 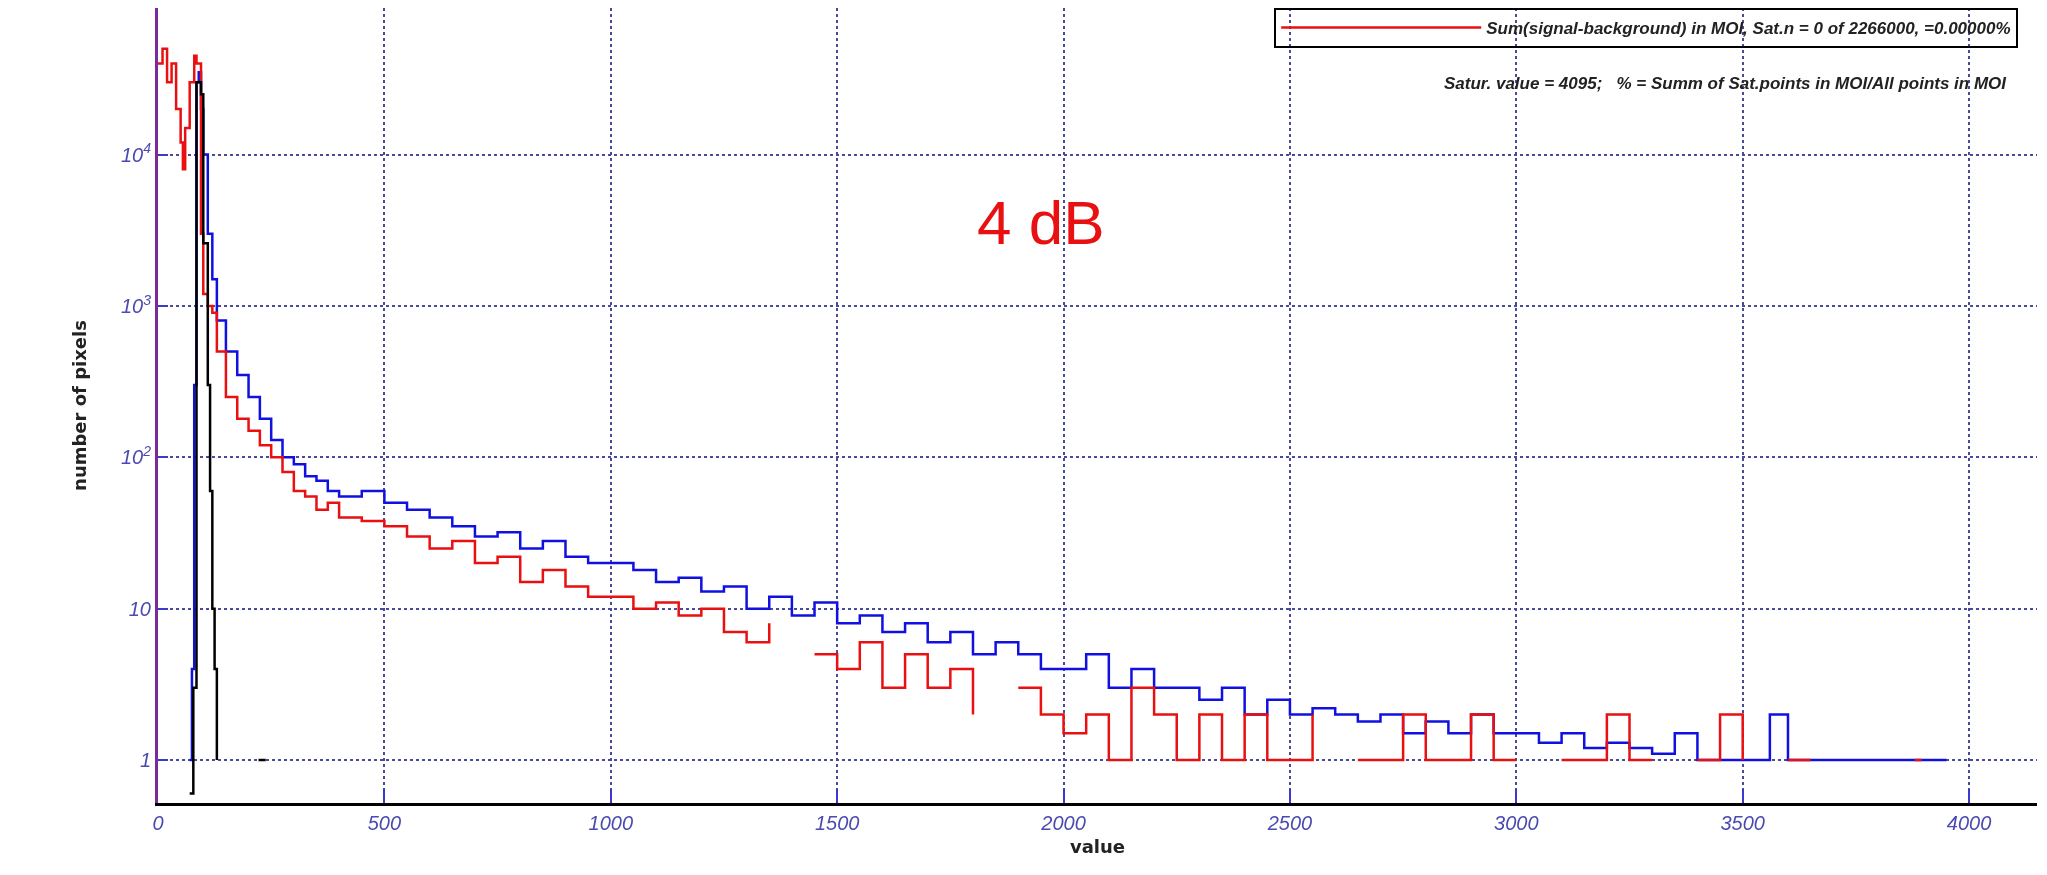 I want to click on annotation: 4 dB, so click(x=1041, y=222).